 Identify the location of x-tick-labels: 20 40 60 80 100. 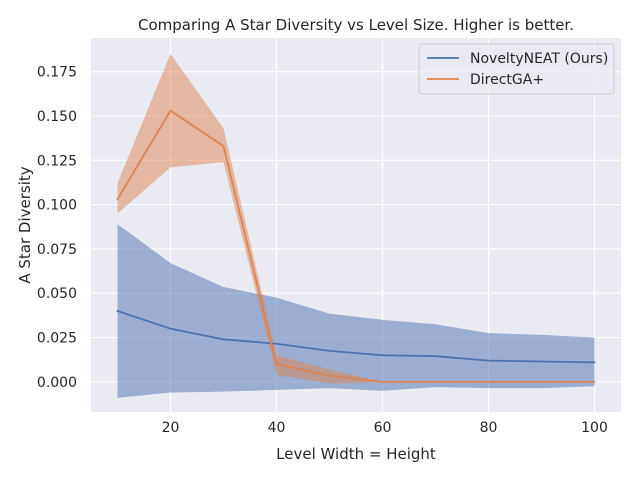
(385, 428).